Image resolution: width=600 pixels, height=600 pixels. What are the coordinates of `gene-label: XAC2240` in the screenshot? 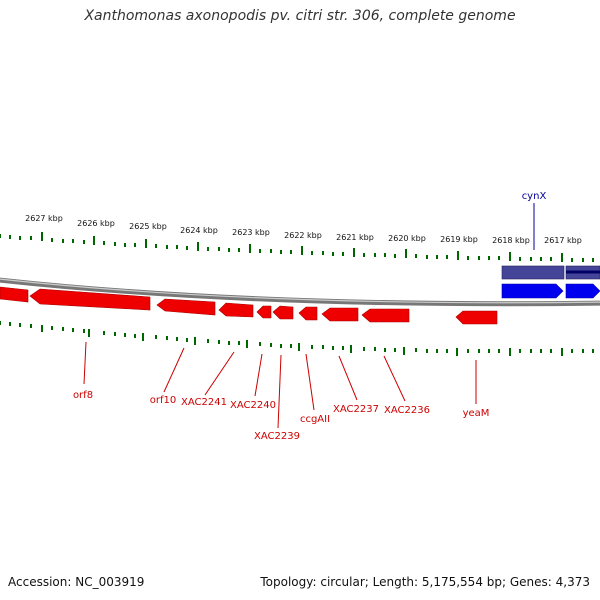 It's located at (253, 405).